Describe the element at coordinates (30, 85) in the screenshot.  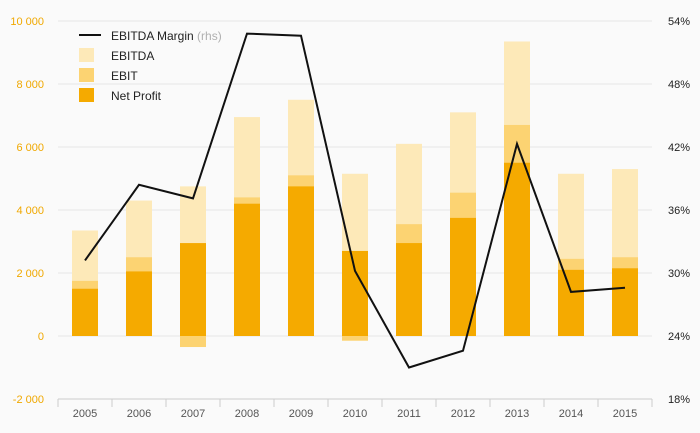
I see `y-left-tick-label: 8 000` at that location.